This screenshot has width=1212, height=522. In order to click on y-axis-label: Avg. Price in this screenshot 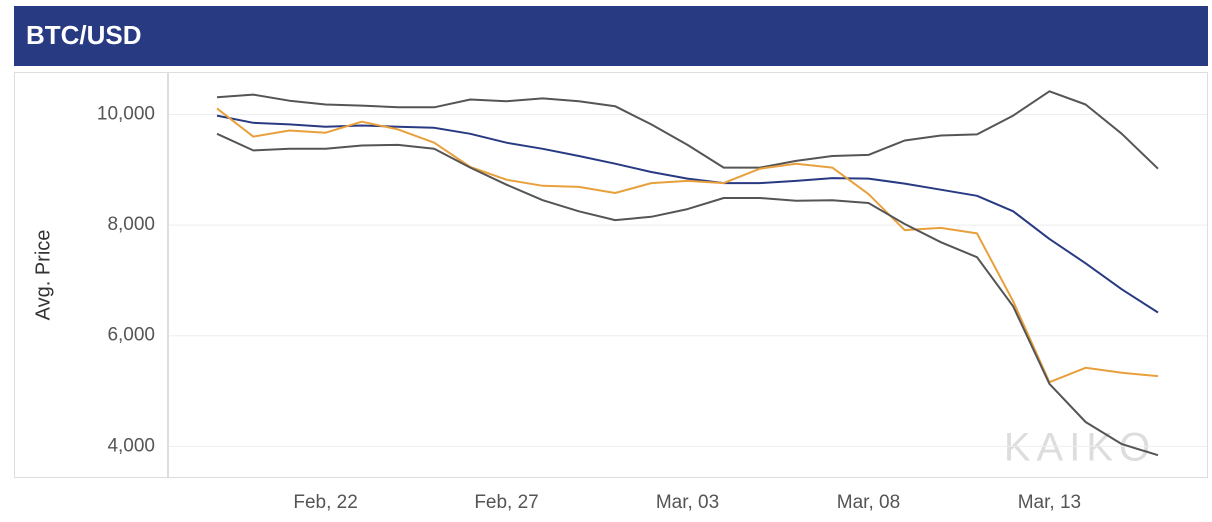, I will do `click(43, 275)`.